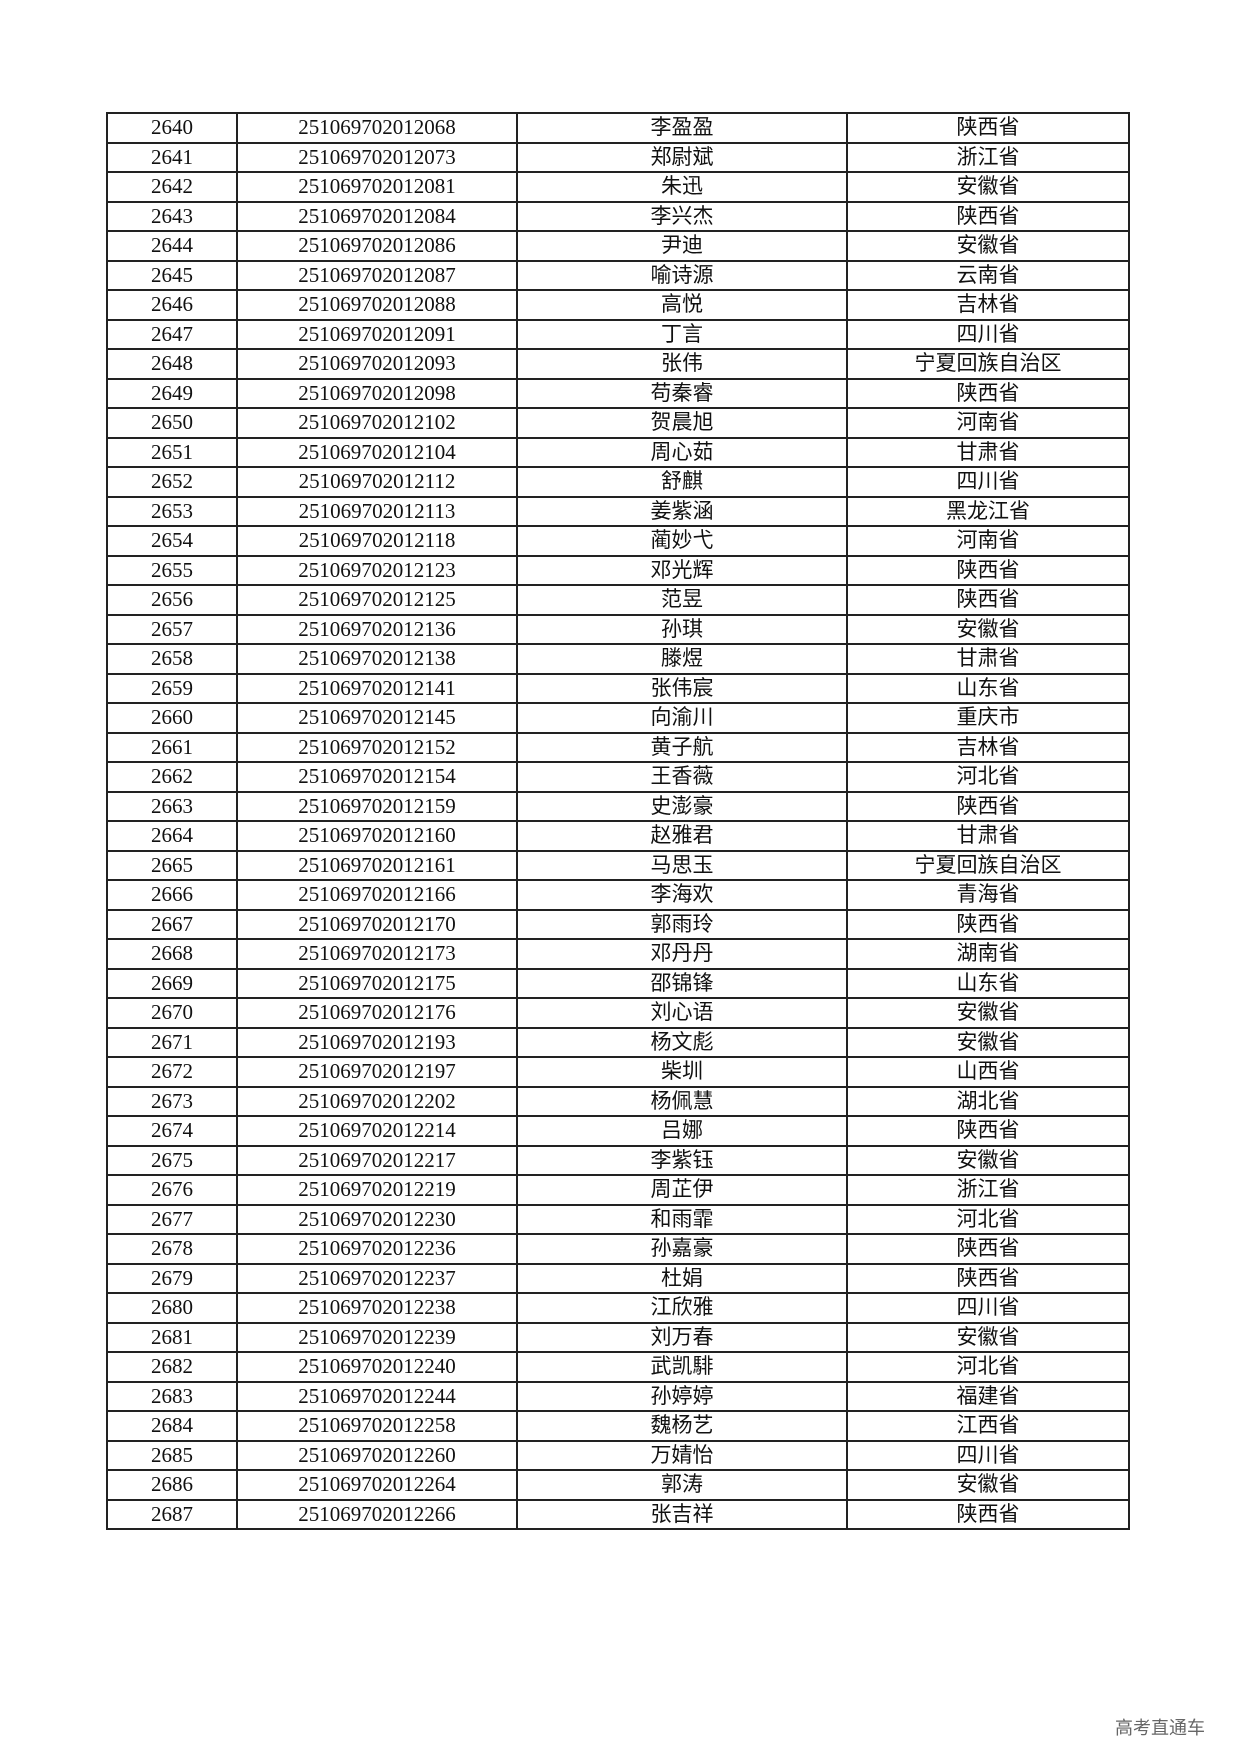 The image size is (1241, 1755). What do you see at coordinates (377, 1131) in the screenshot?
I see `exam-id-cell: 251069702012214` at bounding box center [377, 1131].